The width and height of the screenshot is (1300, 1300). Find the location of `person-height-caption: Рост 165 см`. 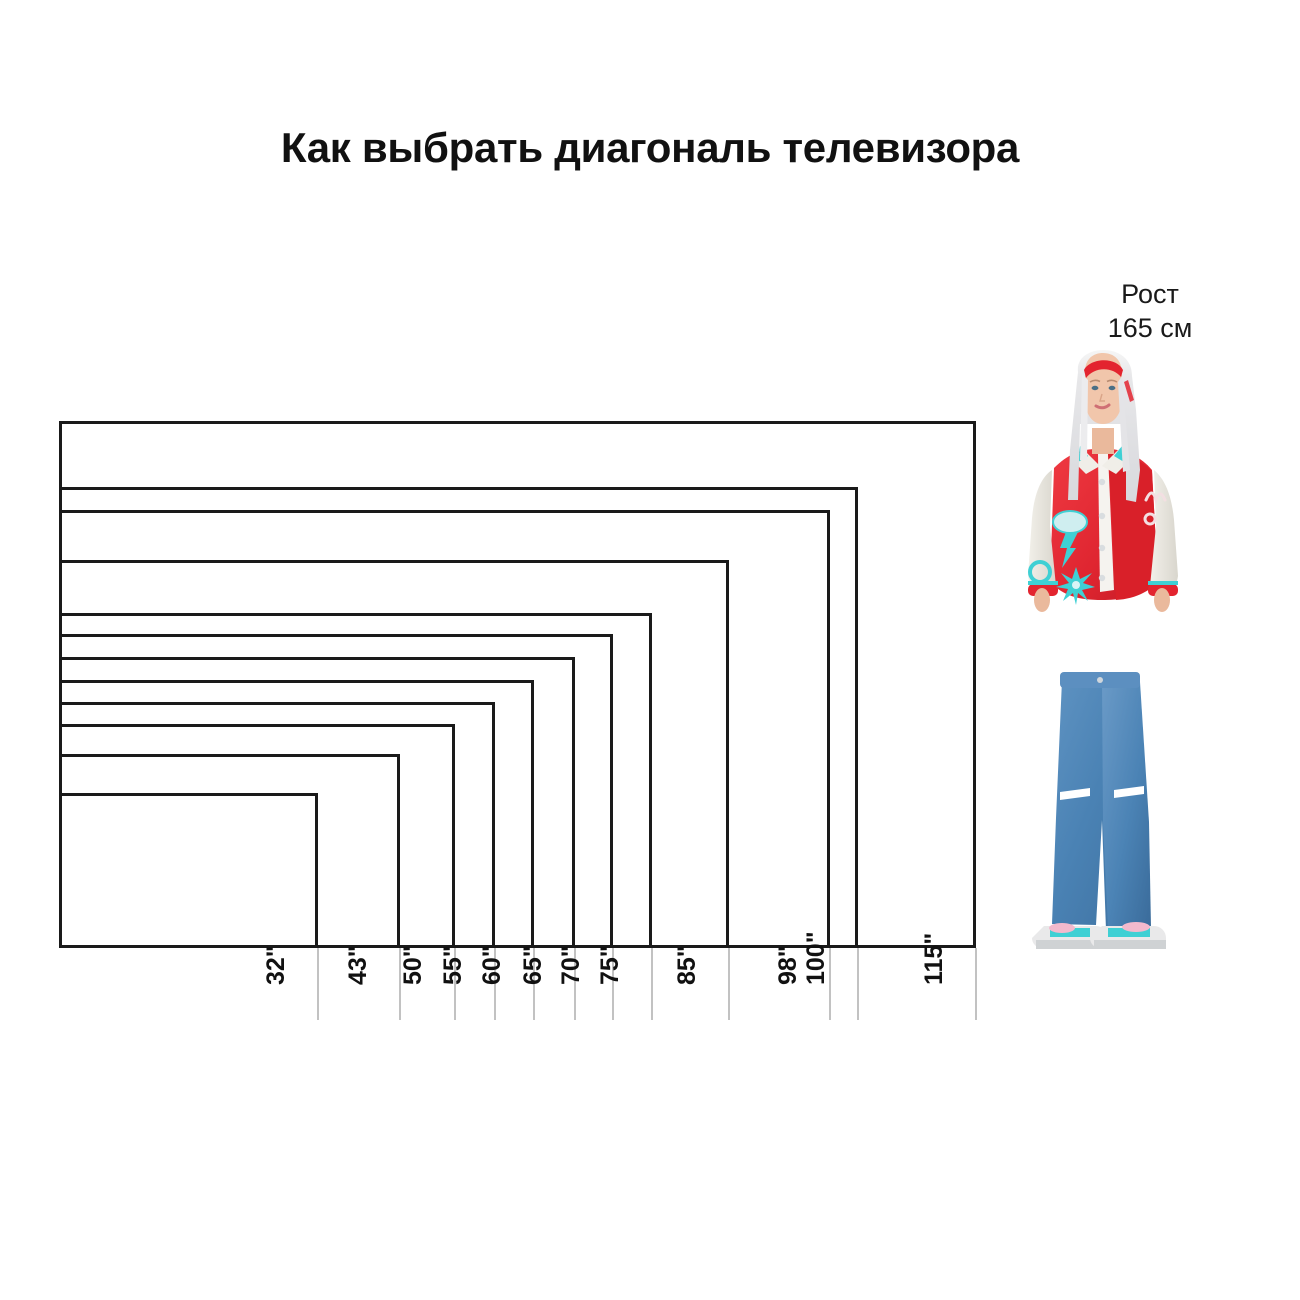

person-height-caption: Рост 165 см is located at coordinates (1150, 312).